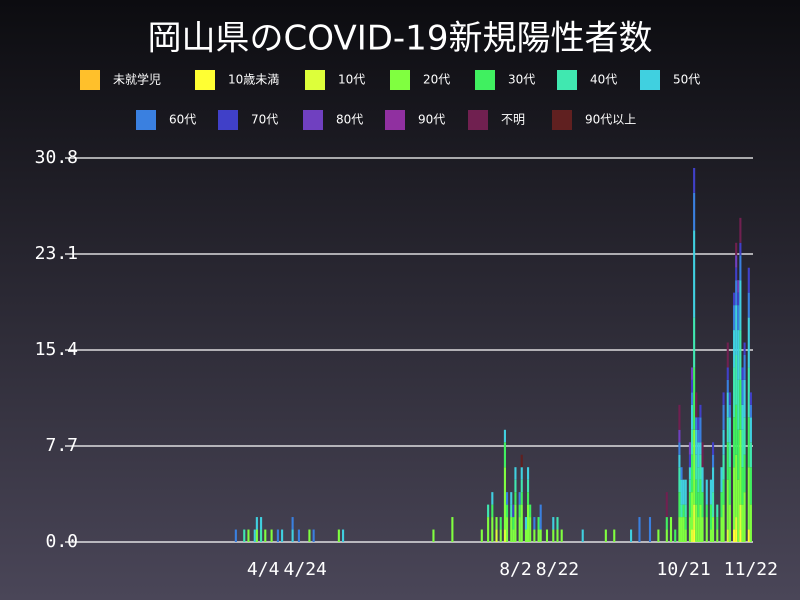  Describe the element at coordinates (436, 80) in the screenshot. I see `legend-label: 20代` at that location.